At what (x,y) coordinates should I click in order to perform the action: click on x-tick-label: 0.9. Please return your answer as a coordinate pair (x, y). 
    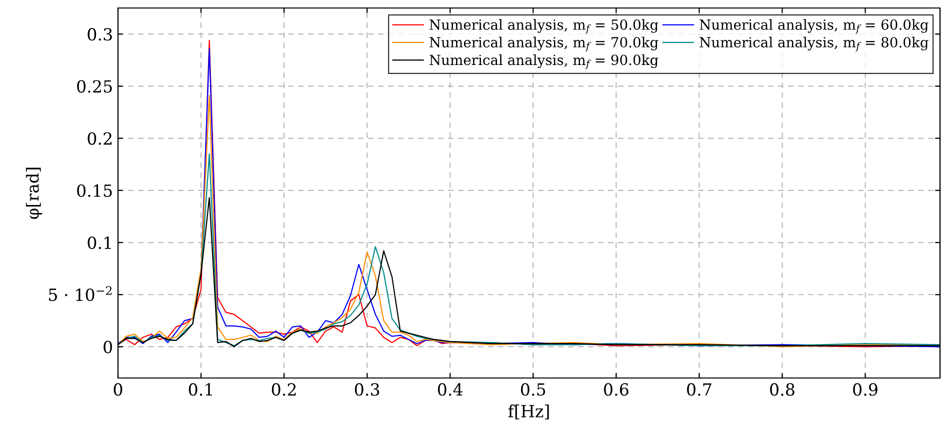
    Looking at the image, I should click on (865, 389).